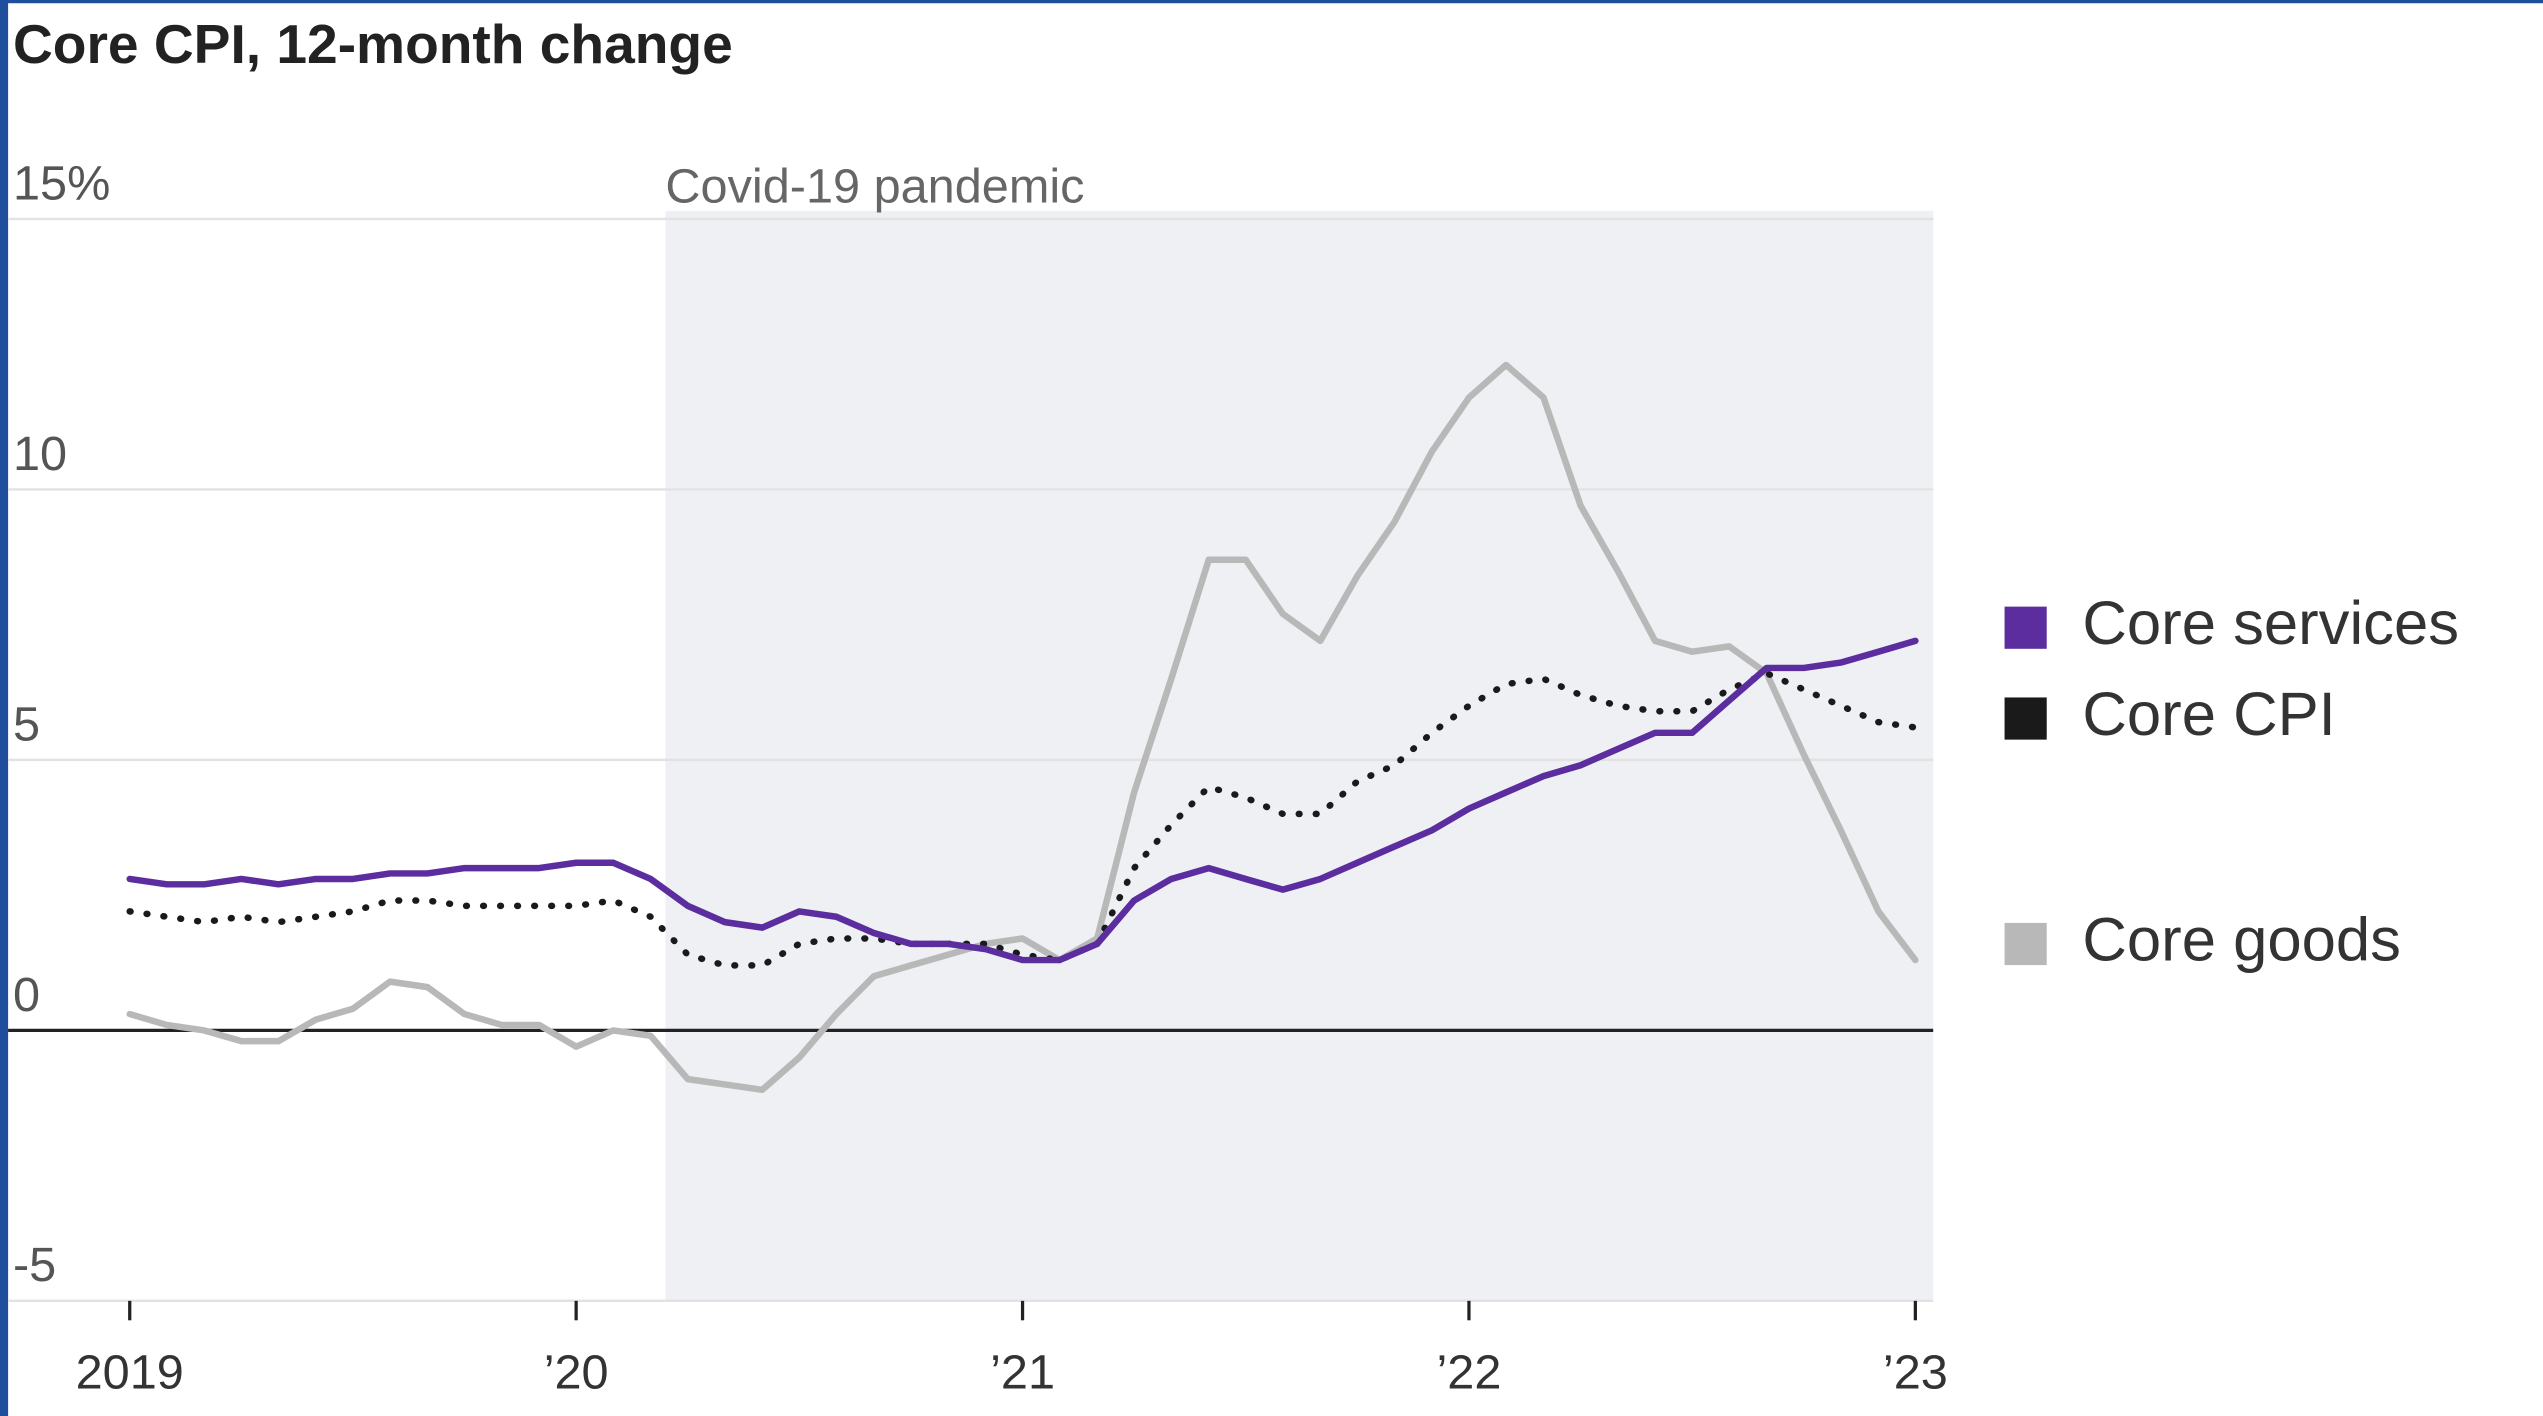 This screenshot has height=1416, width=2543. I want to click on x-tick-label: ’20, so click(576, 1372).